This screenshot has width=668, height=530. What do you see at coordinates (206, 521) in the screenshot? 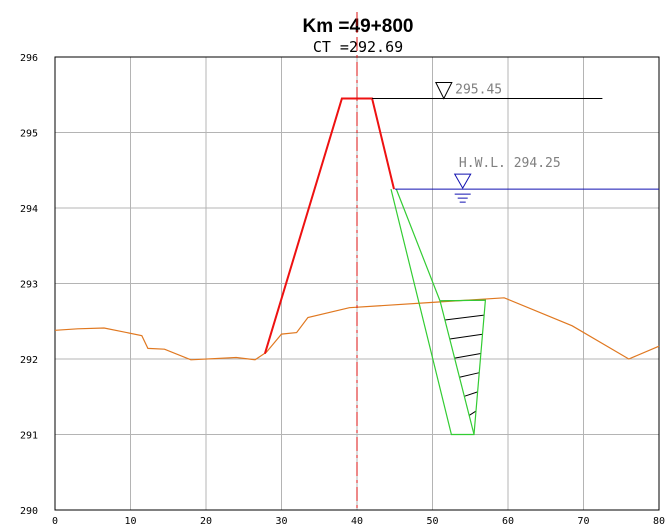
I see `x-tick-label: 20` at bounding box center [206, 521].